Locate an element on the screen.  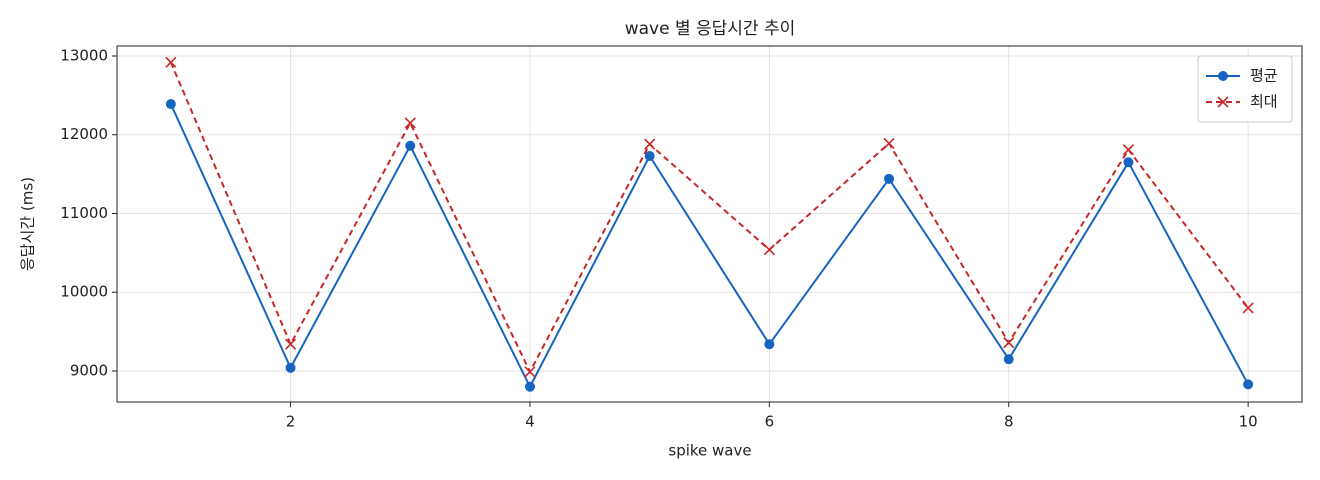
x-tick-label: 8 is located at coordinates (1009, 422).